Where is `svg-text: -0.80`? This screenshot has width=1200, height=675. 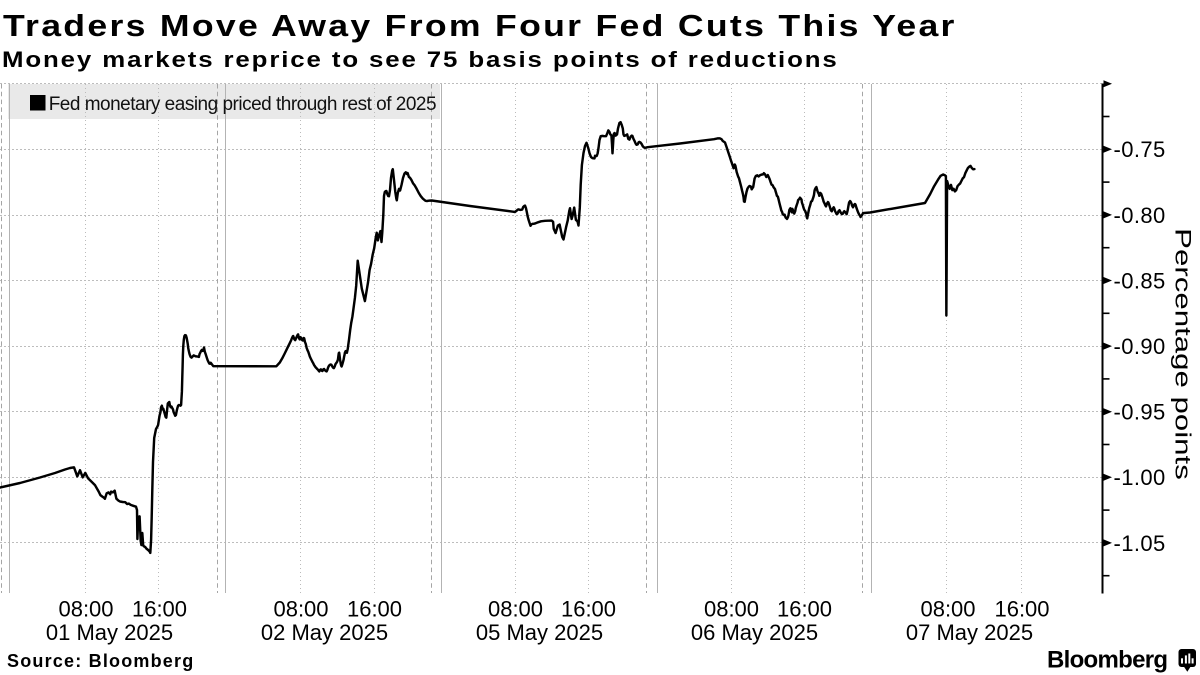
svg-text: -0.80 is located at coordinates (1140, 215).